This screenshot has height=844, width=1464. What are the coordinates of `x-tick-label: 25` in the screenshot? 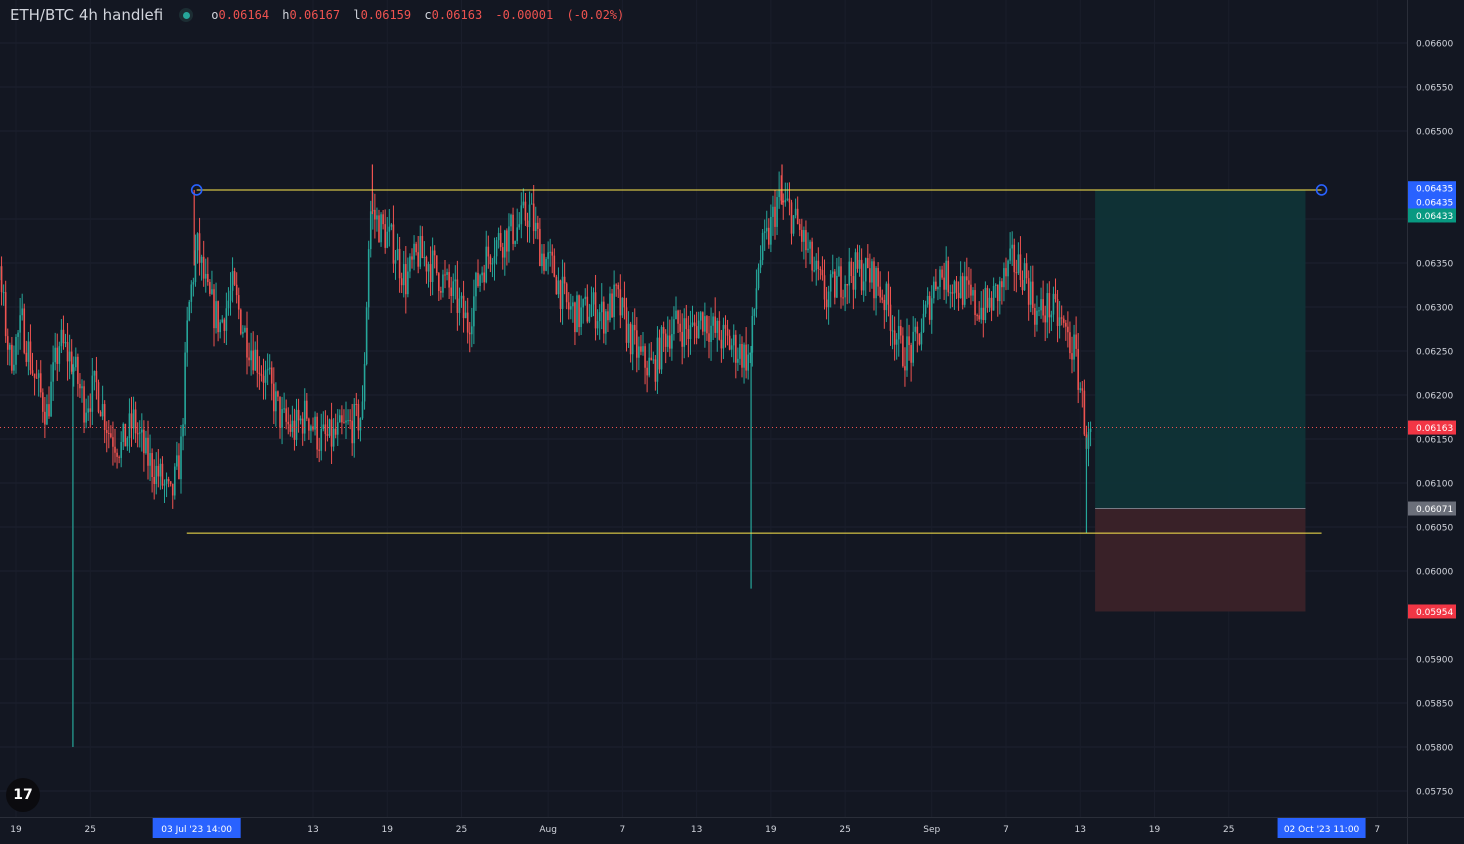 It's located at (90, 830).